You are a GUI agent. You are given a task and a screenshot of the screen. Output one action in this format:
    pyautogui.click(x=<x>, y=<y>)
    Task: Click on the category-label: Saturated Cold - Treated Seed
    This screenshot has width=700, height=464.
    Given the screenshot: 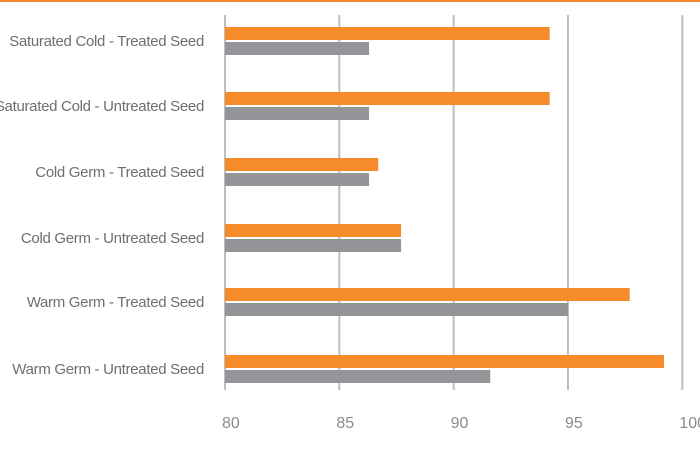 What is the action you would take?
    pyautogui.click(x=106, y=41)
    